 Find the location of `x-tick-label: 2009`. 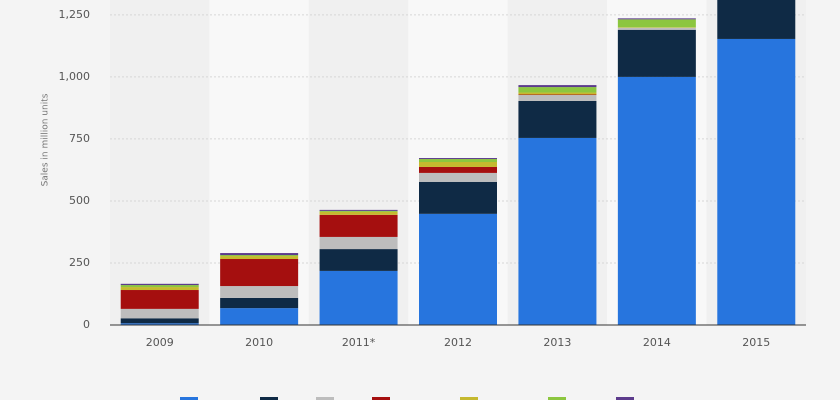

x-tick-label: 2009 is located at coordinates (160, 342).